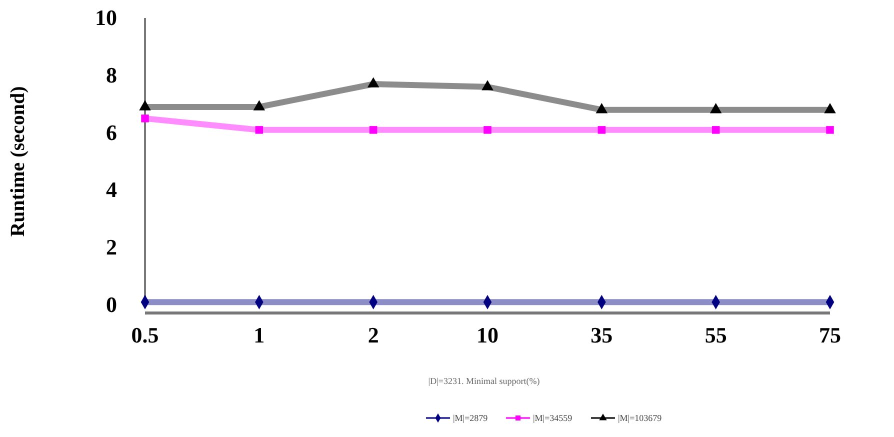 This screenshot has width=894, height=437. Describe the element at coordinates (715, 335) in the screenshot. I see `x-tick-label: 55` at that location.